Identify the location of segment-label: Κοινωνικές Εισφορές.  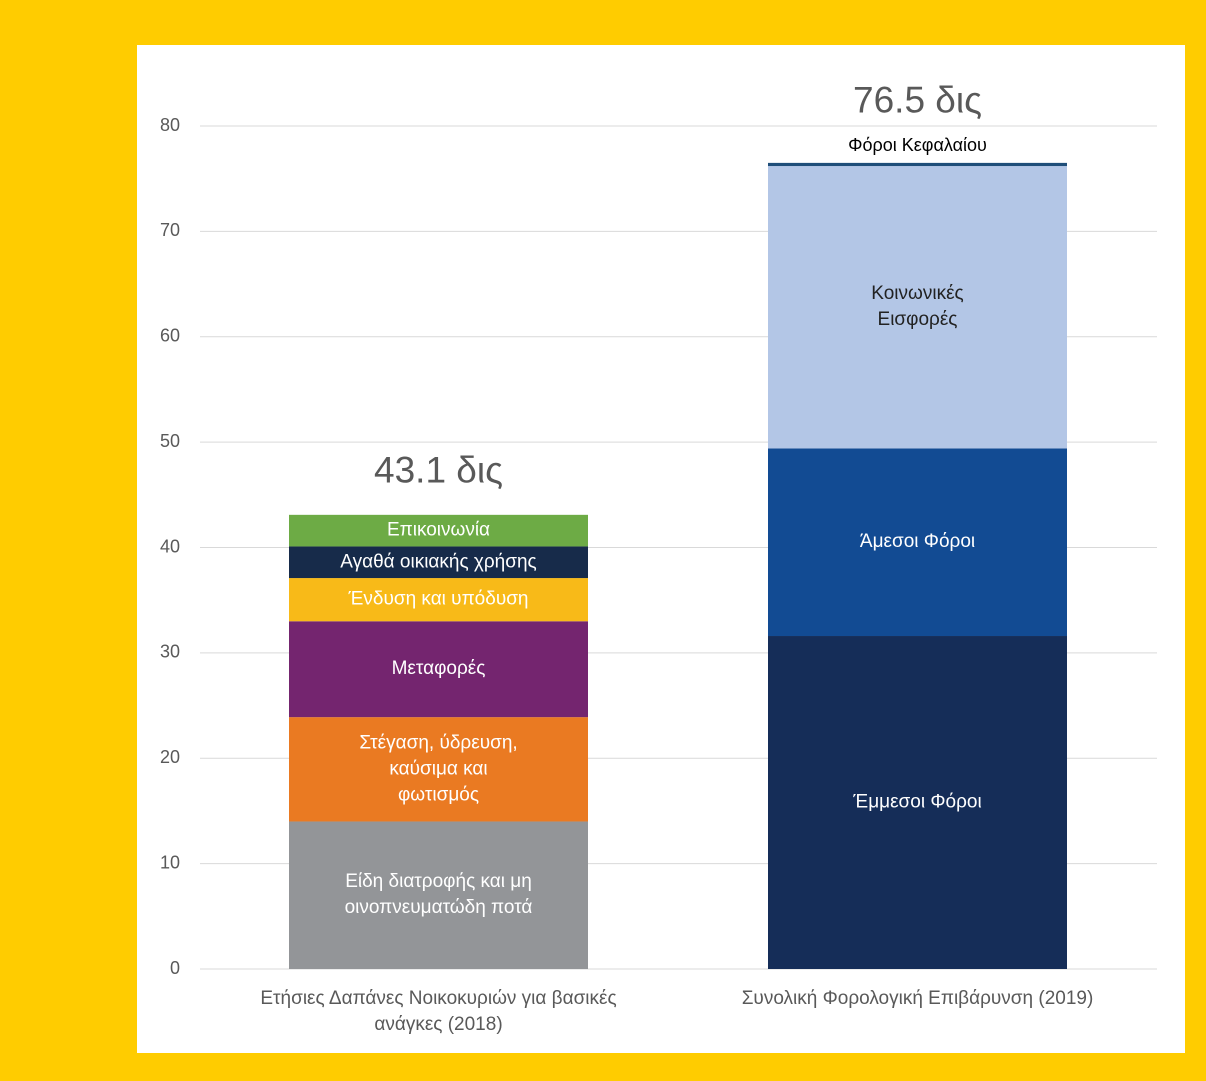
(917, 306).